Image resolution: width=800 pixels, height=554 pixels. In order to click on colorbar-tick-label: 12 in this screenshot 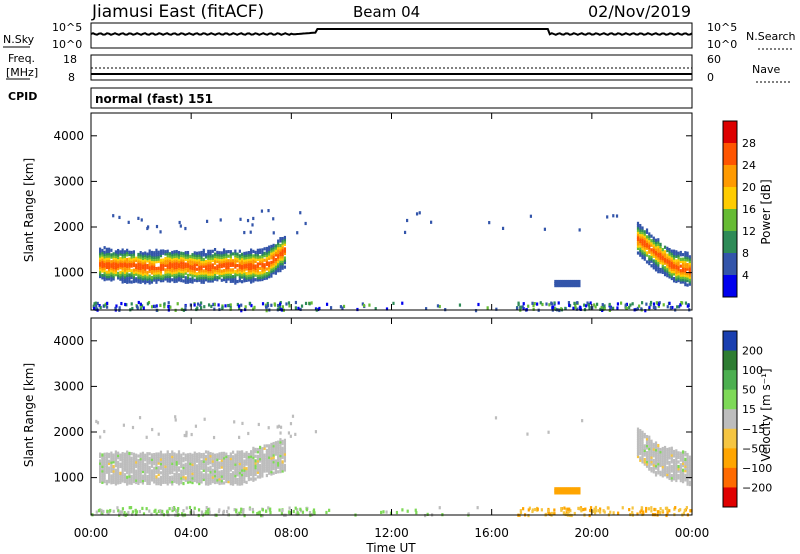, I will do `click(749, 231)`.